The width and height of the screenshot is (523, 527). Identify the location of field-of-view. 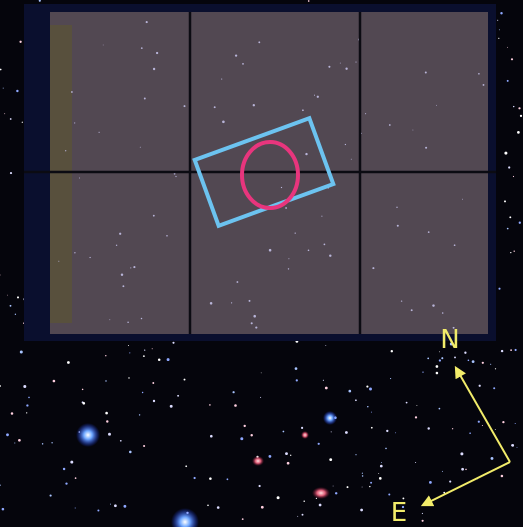
(264, 172).